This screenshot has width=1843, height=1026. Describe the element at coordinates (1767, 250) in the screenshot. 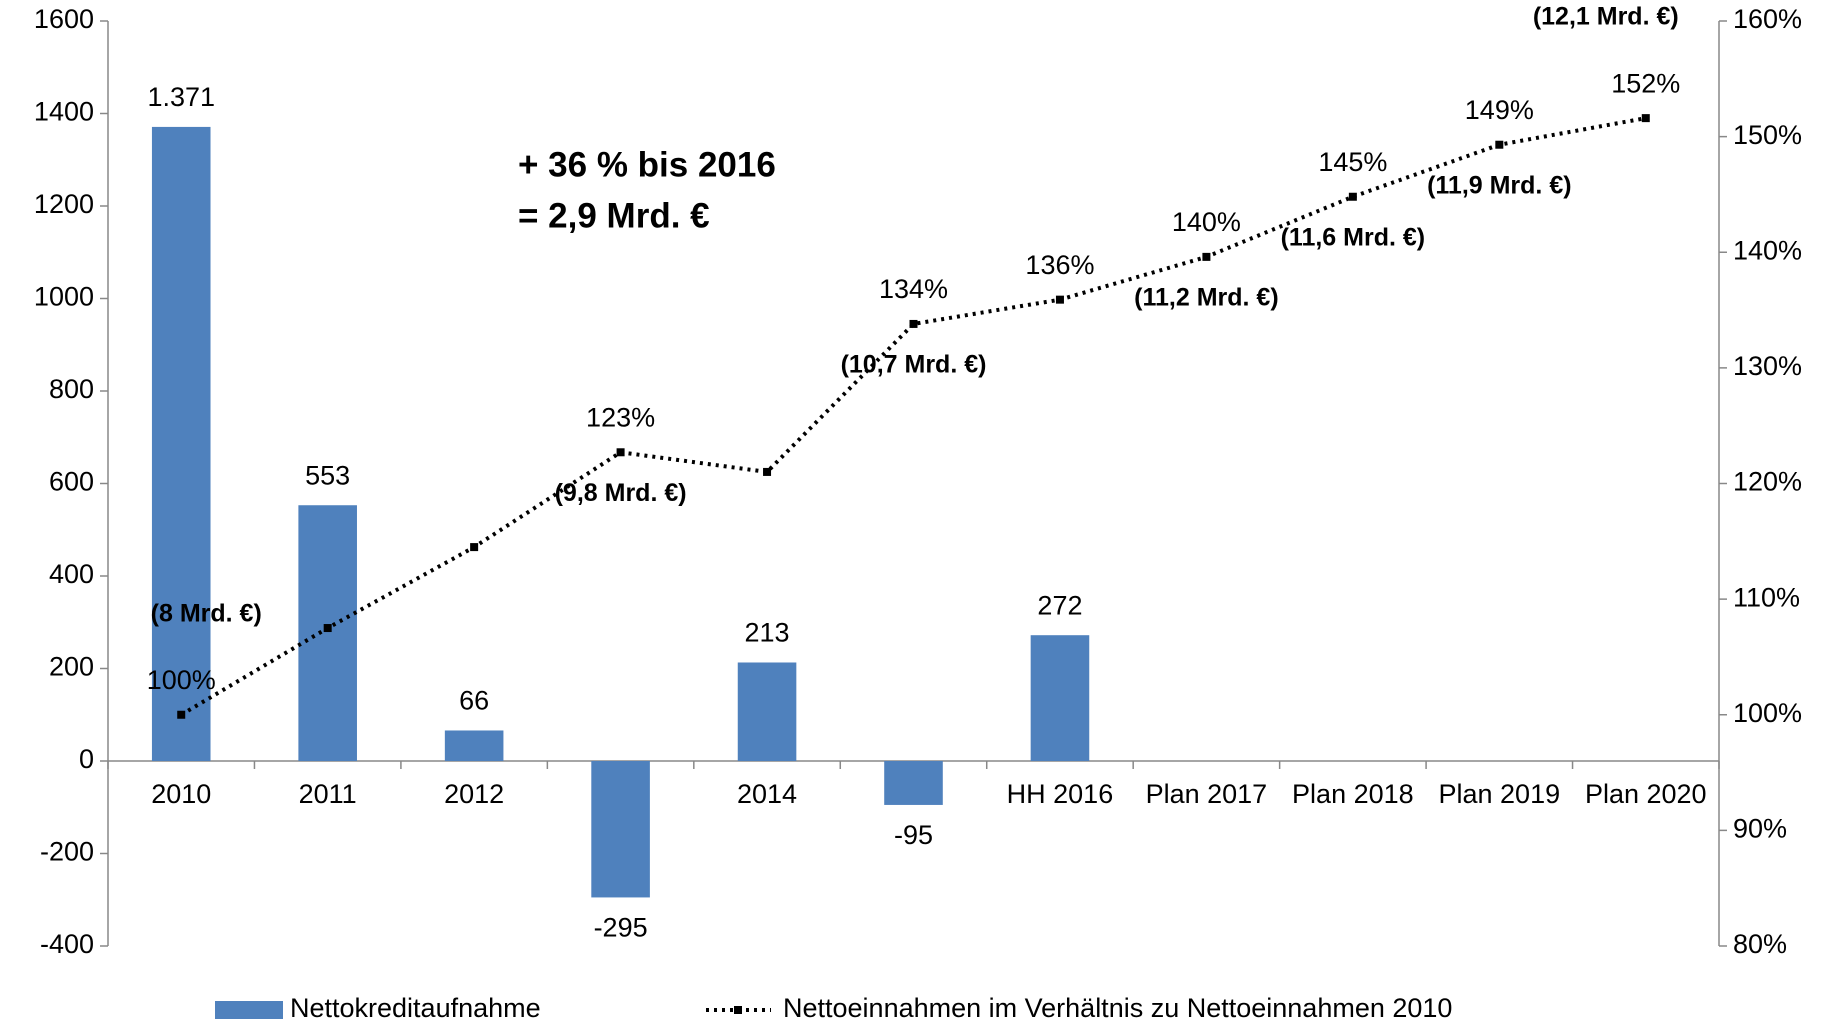

I see `y2-tick-label: 140%` at that location.